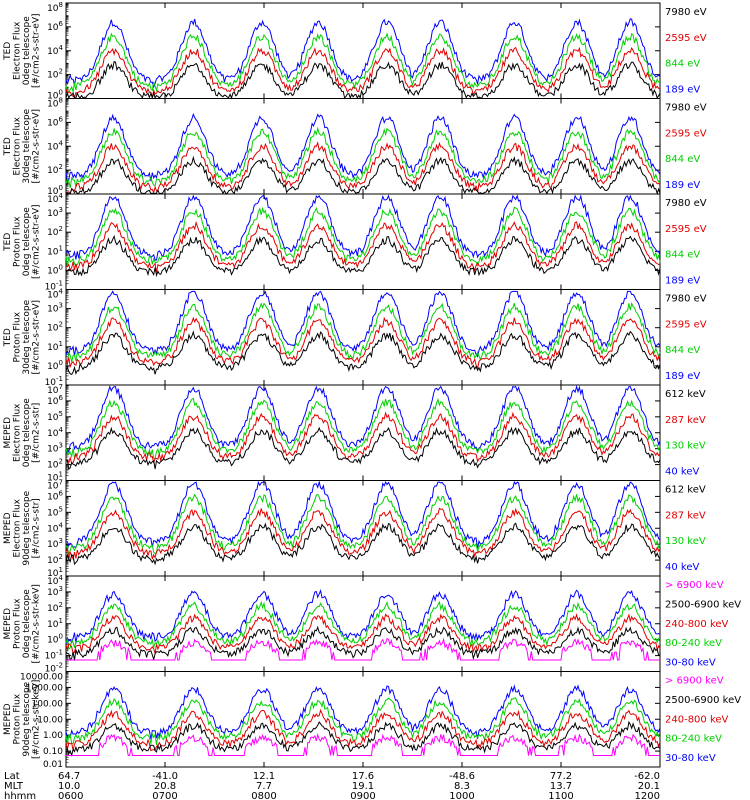  What do you see at coordinates (70, 795) in the screenshot?
I see `x-time-label: 0600` at bounding box center [70, 795].